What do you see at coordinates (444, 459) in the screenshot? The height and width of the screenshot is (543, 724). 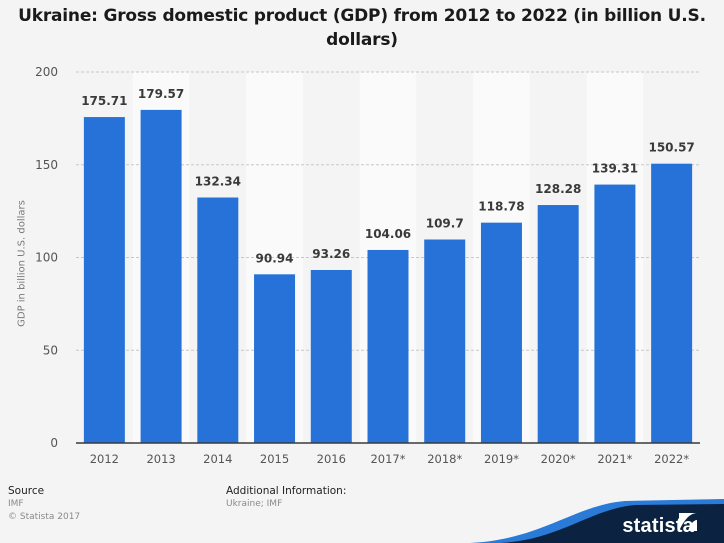 I see `x-tick-label: 2018*` at bounding box center [444, 459].